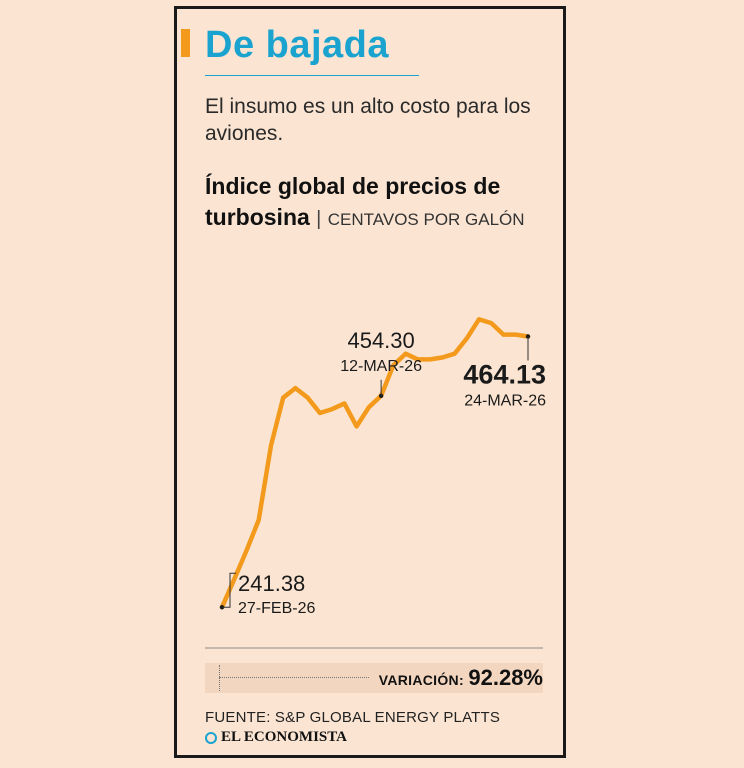  What do you see at coordinates (353, 717) in the screenshot?
I see `source-note: FUENTE: S&P GLOBAL ENERGY PLATTS` at bounding box center [353, 717].